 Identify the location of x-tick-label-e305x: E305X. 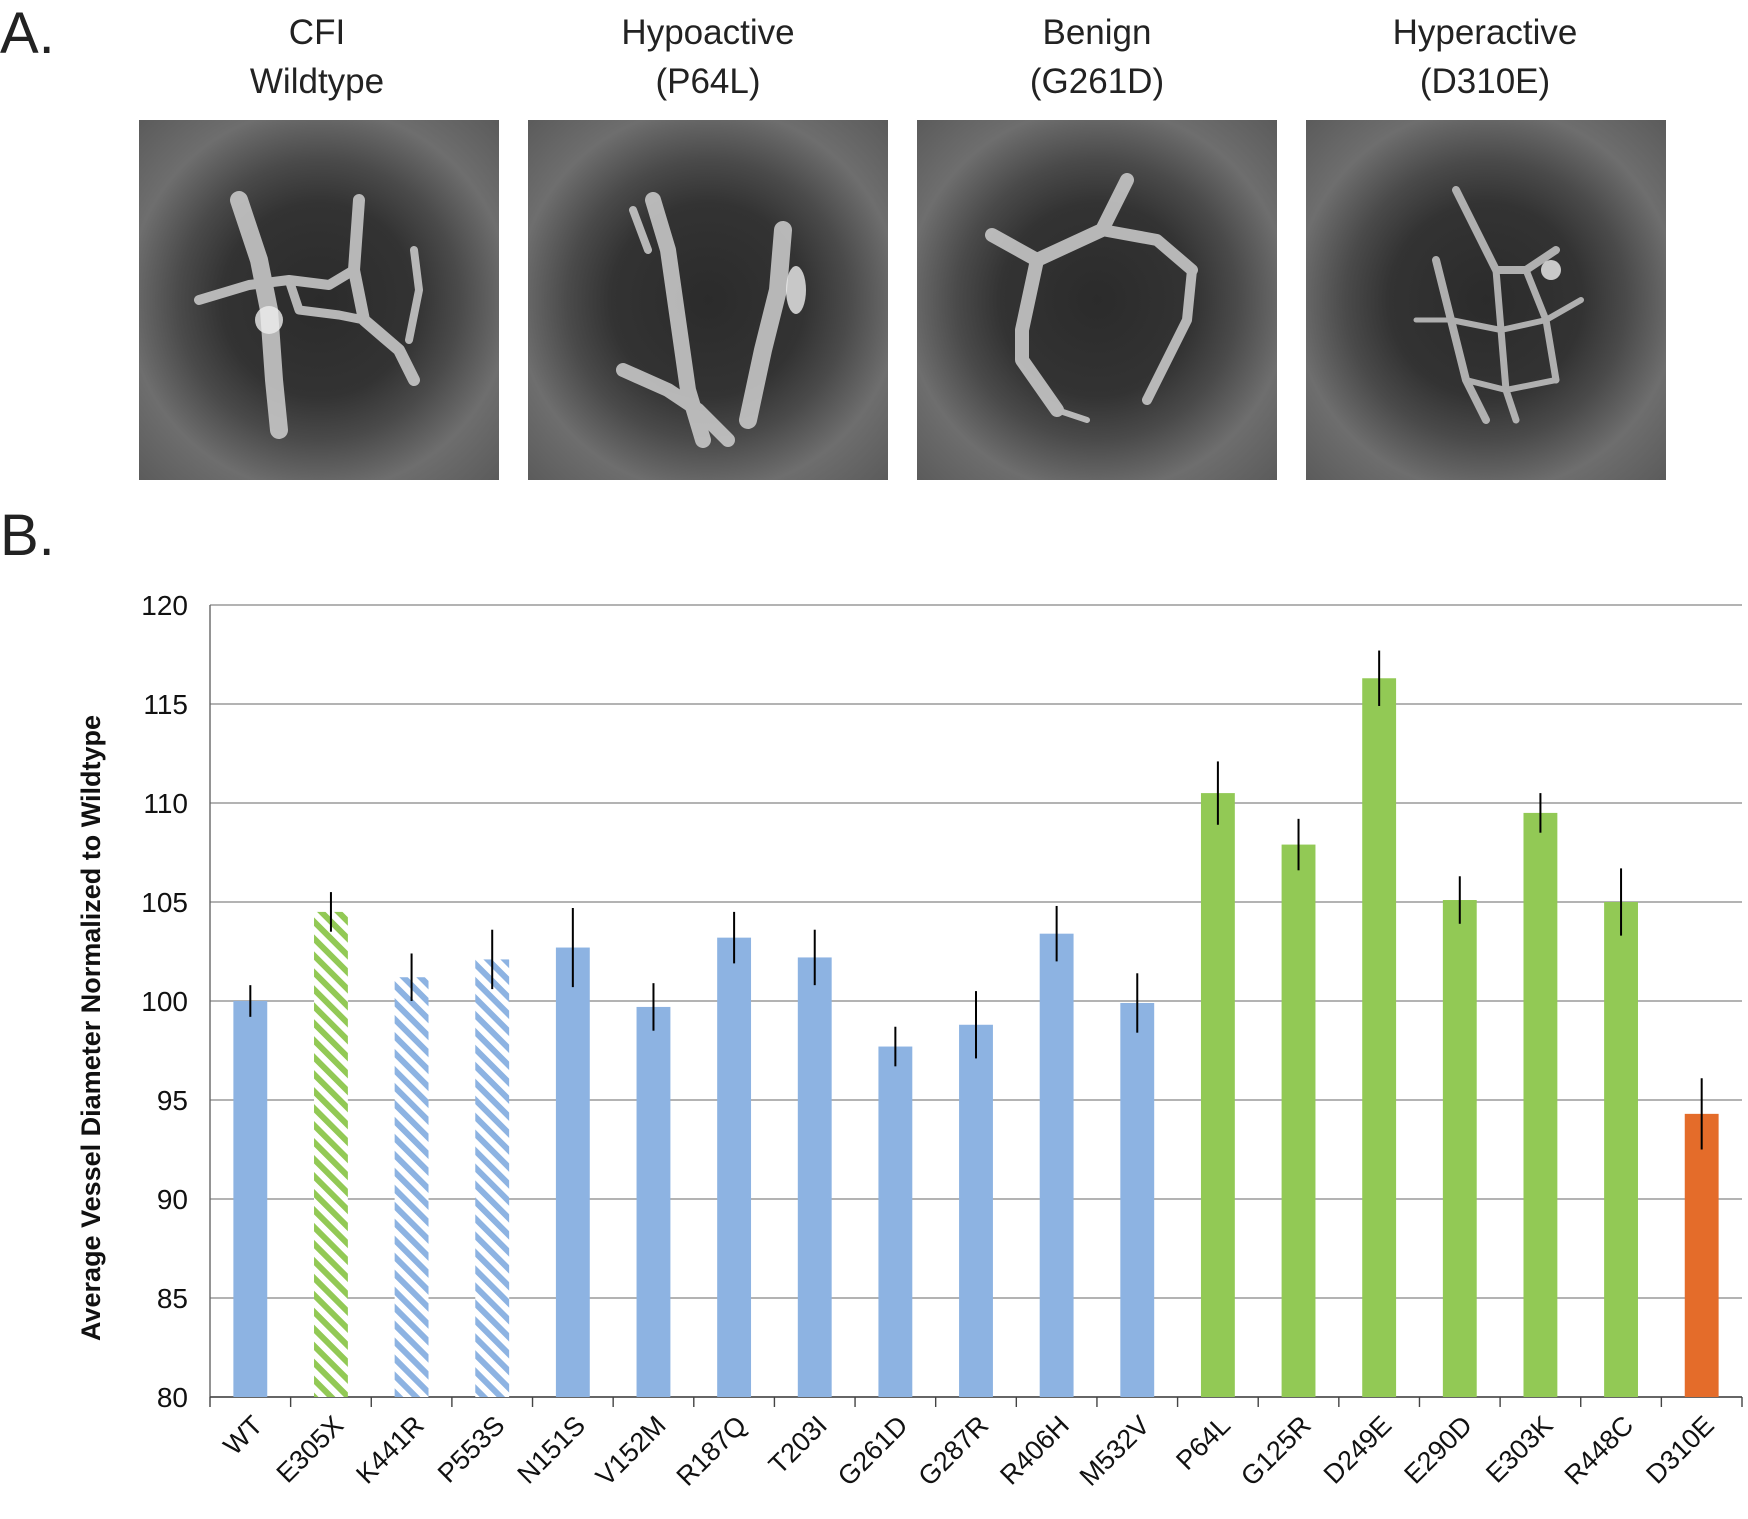
(310, 1449).